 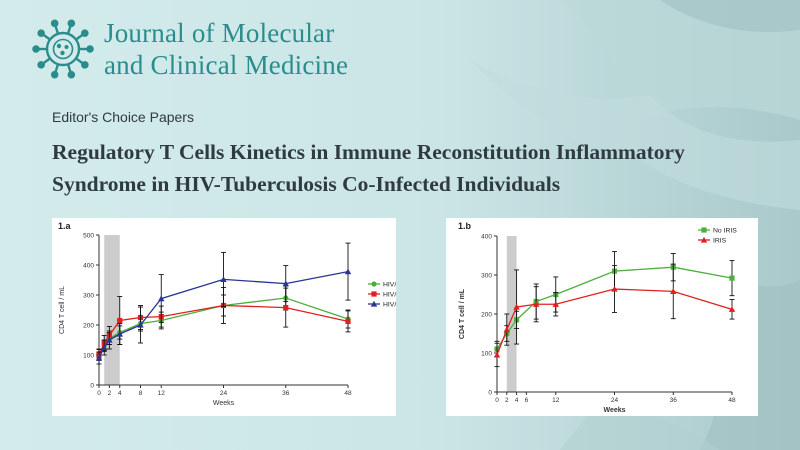 What do you see at coordinates (88, 236) in the screenshot?
I see `y-tick-label: 500` at bounding box center [88, 236].